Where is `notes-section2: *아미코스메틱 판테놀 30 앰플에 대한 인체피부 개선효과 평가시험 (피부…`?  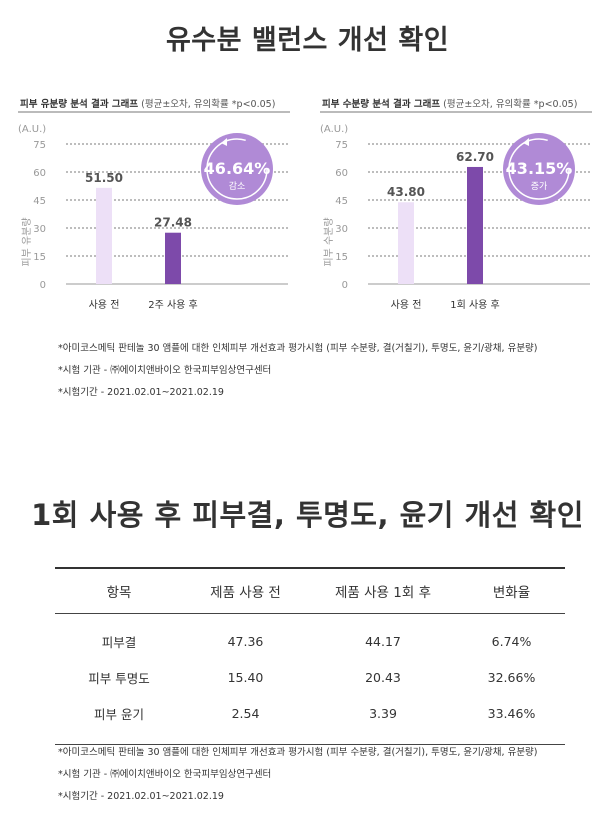
notes-section2: *아미코스메틱 판테놀 30 앰플에 대한 인체피부 개선효과 평가시험 (피부… is located at coordinates (298, 775).